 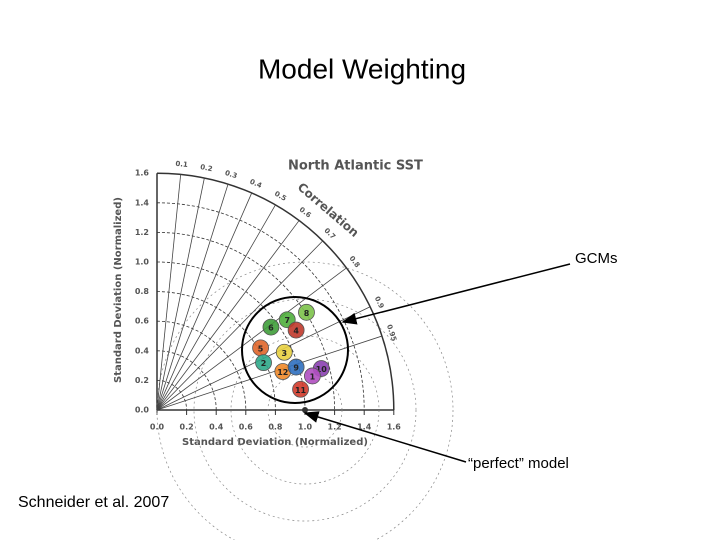 I want to click on correlation-tick-label: 0.1, so click(x=181, y=164).